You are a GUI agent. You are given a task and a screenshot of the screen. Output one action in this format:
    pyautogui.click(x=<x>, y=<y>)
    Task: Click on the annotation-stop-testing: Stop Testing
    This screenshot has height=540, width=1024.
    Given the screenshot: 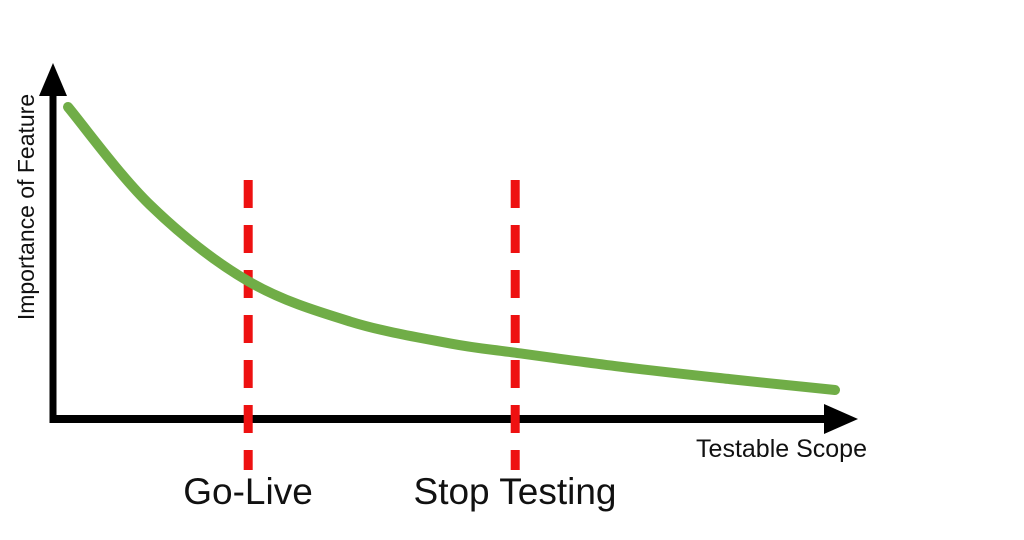 What is the action you would take?
    pyautogui.click(x=515, y=491)
    